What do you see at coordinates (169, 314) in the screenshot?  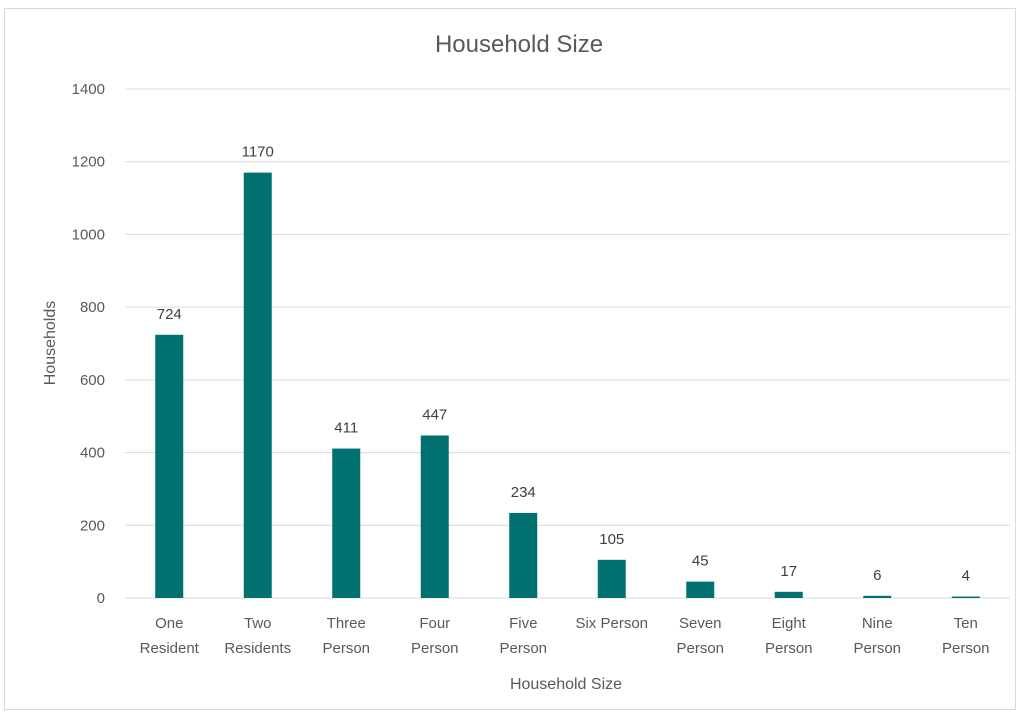 I see `data-label: 724` at bounding box center [169, 314].